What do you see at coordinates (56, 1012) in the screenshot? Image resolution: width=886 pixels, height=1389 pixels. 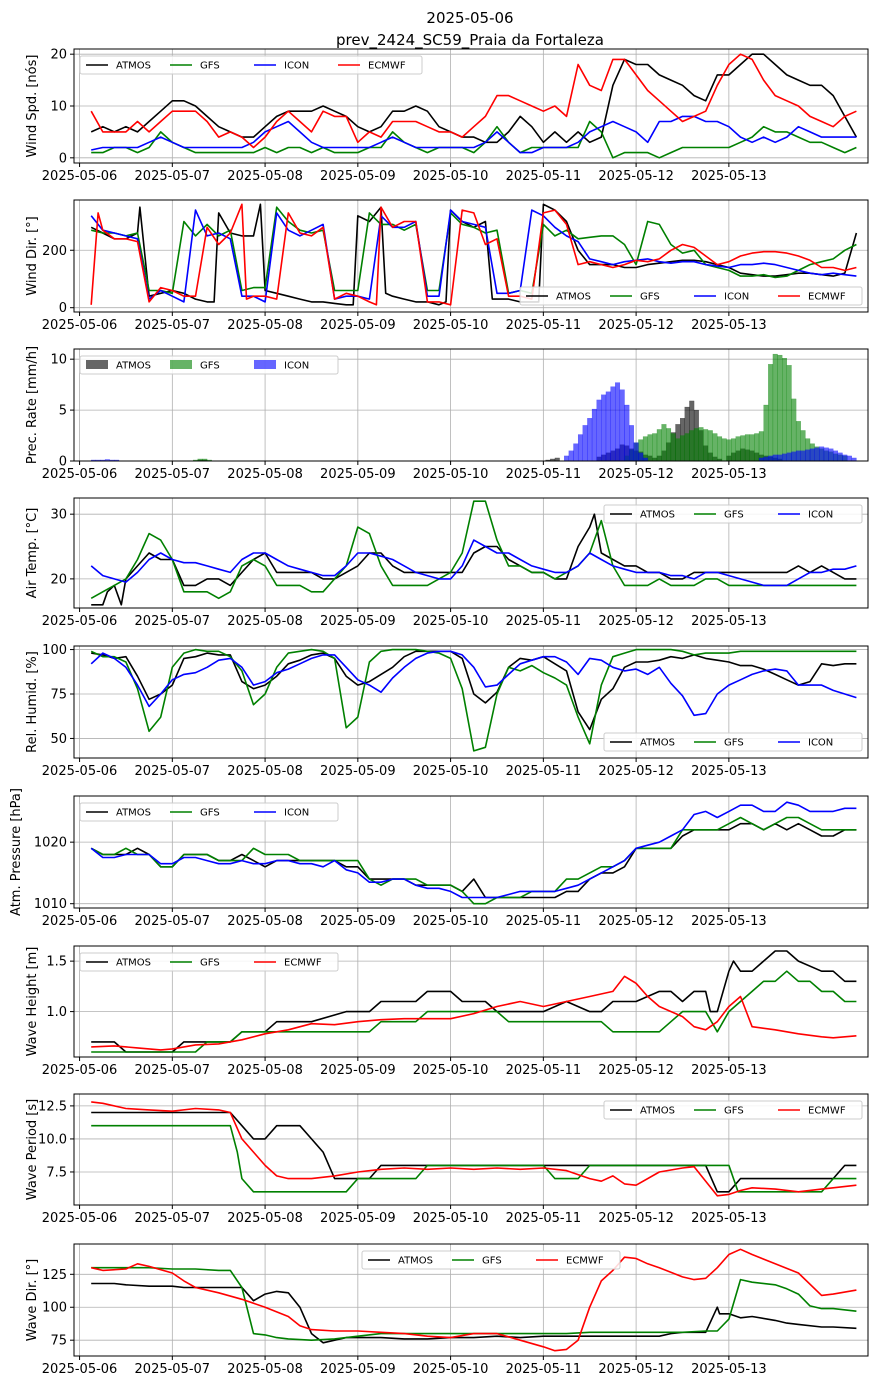 I see `y-tick-label: 1.0` at bounding box center [56, 1012].